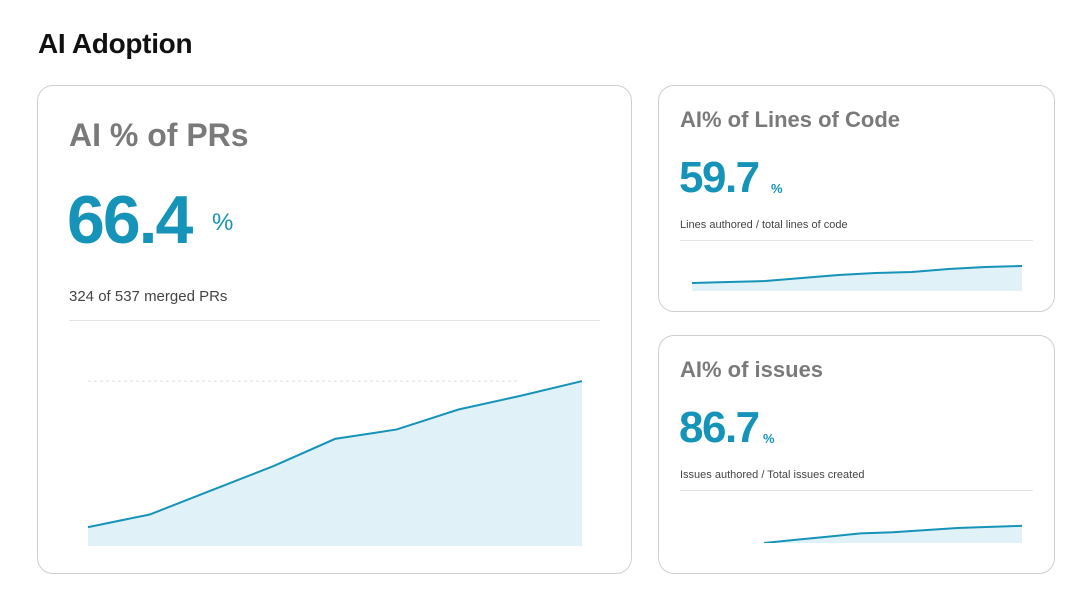 The image size is (1092, 614). I want to click on issues-area-chart, so click(893, 533).